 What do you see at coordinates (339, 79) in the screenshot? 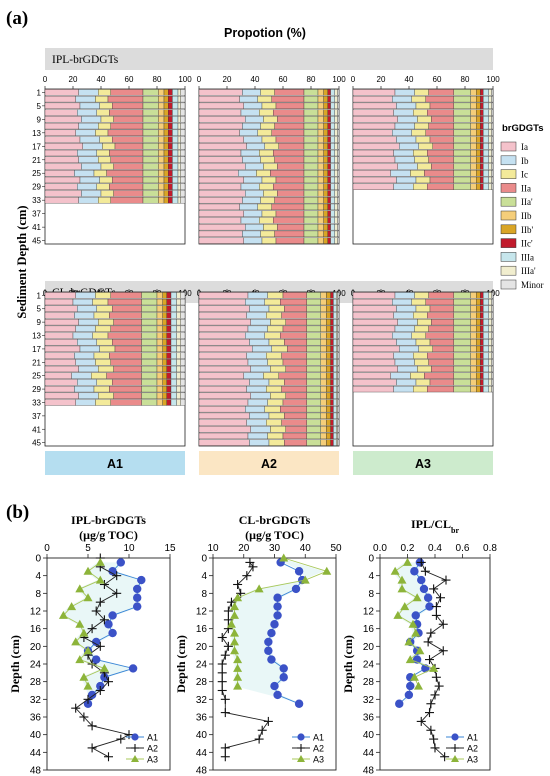
I see `x-tick-label: 100` at bounding box center [339, 79].